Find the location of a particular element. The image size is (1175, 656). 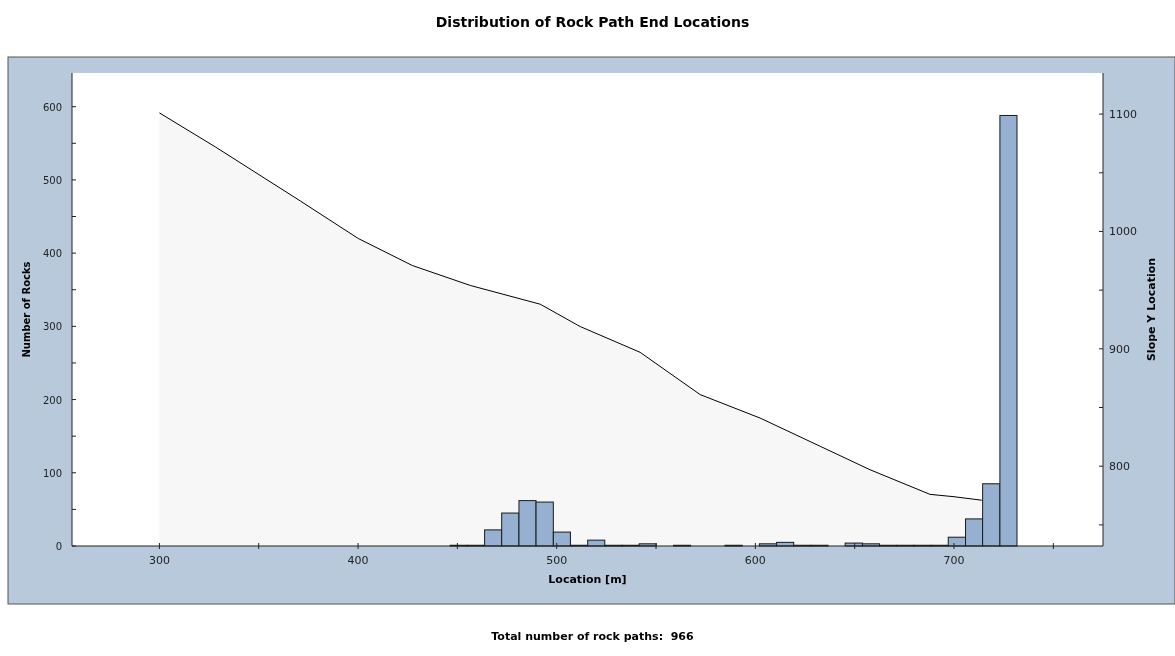

chart-title: Distribution of Rock Path End Locations is located at coordinates (592, 22).